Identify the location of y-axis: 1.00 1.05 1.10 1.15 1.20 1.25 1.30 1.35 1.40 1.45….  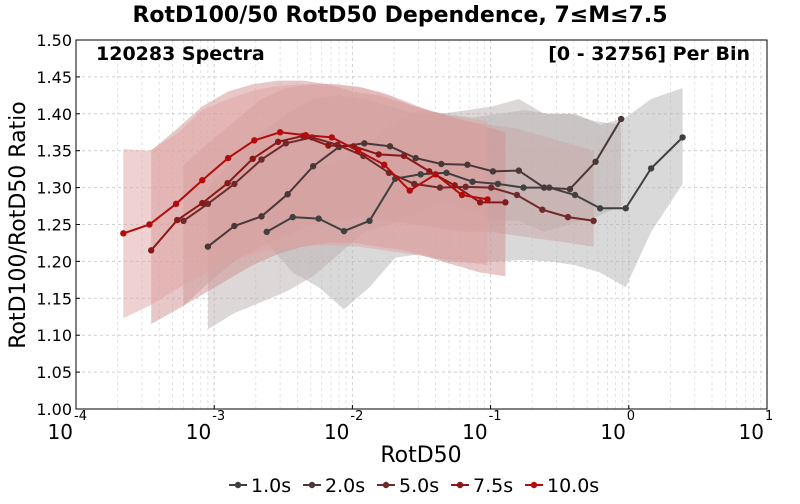
(58, 225).